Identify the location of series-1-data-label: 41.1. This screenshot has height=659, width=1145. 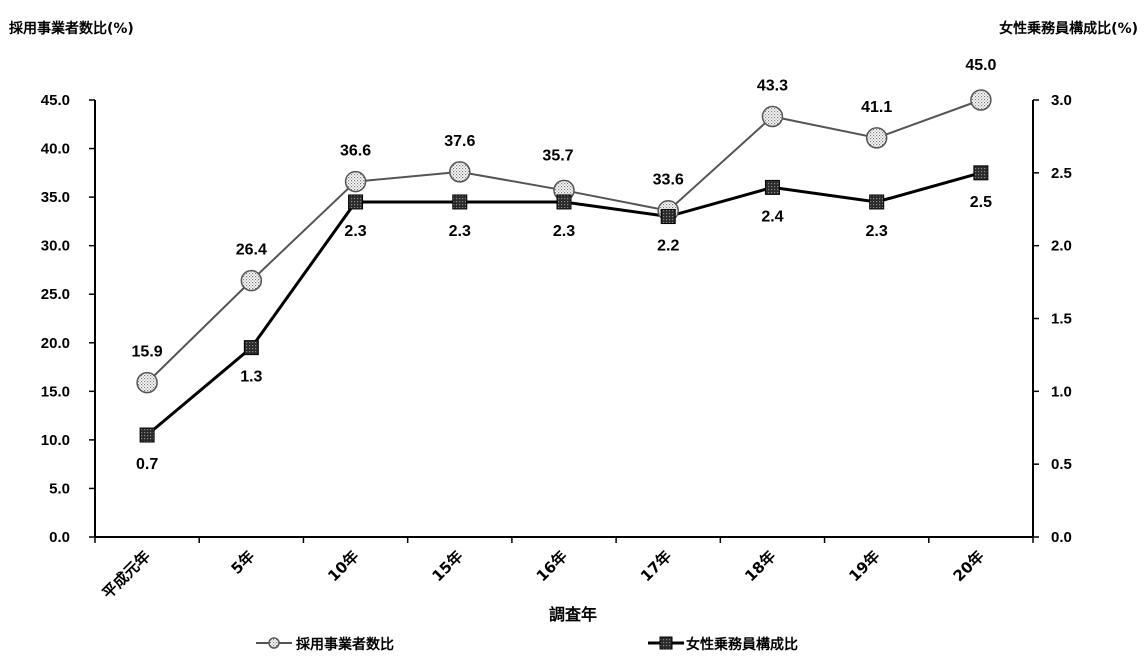
(876, 107).